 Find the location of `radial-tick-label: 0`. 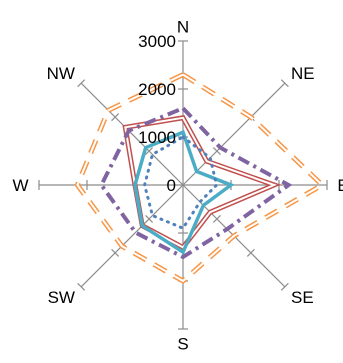

radial-tick-label: 0 is located at coordinates (171, 185).